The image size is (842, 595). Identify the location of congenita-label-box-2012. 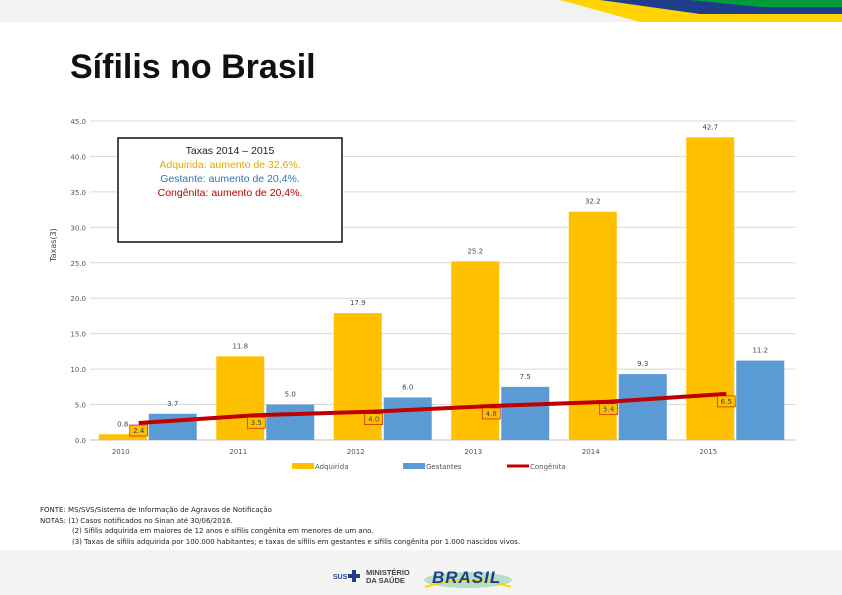
(374, 419).